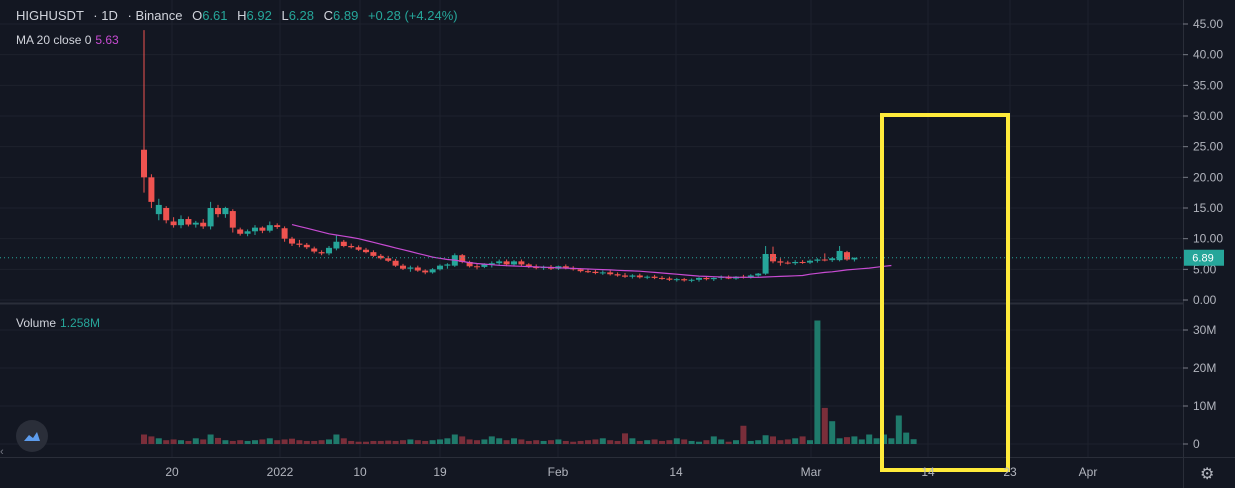 This screenshot has height=488, width=1235. I want to click on time-axis: 20 2022 10 19 Feb 14 Mar 14 23 Apr, so click(631, 472).